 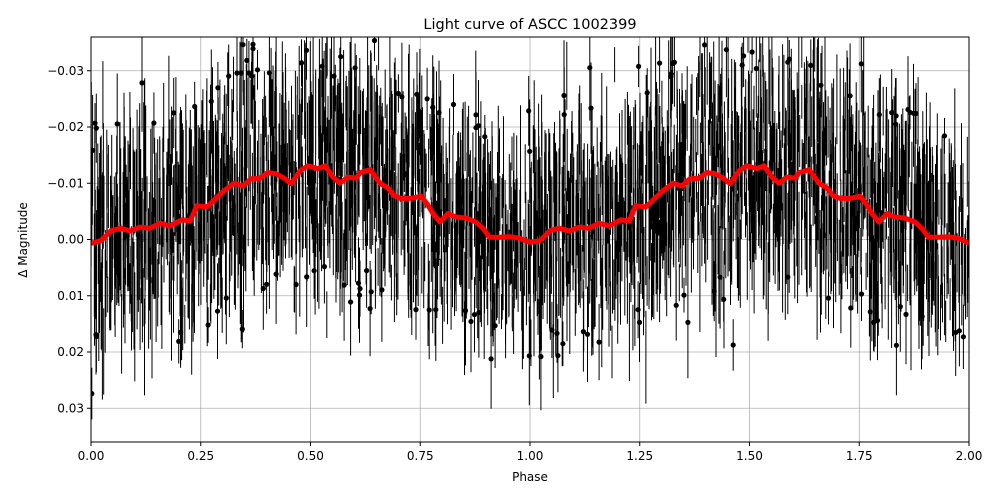 I want to click on x-tick-label: 2.00, so click(x=969, y=456).